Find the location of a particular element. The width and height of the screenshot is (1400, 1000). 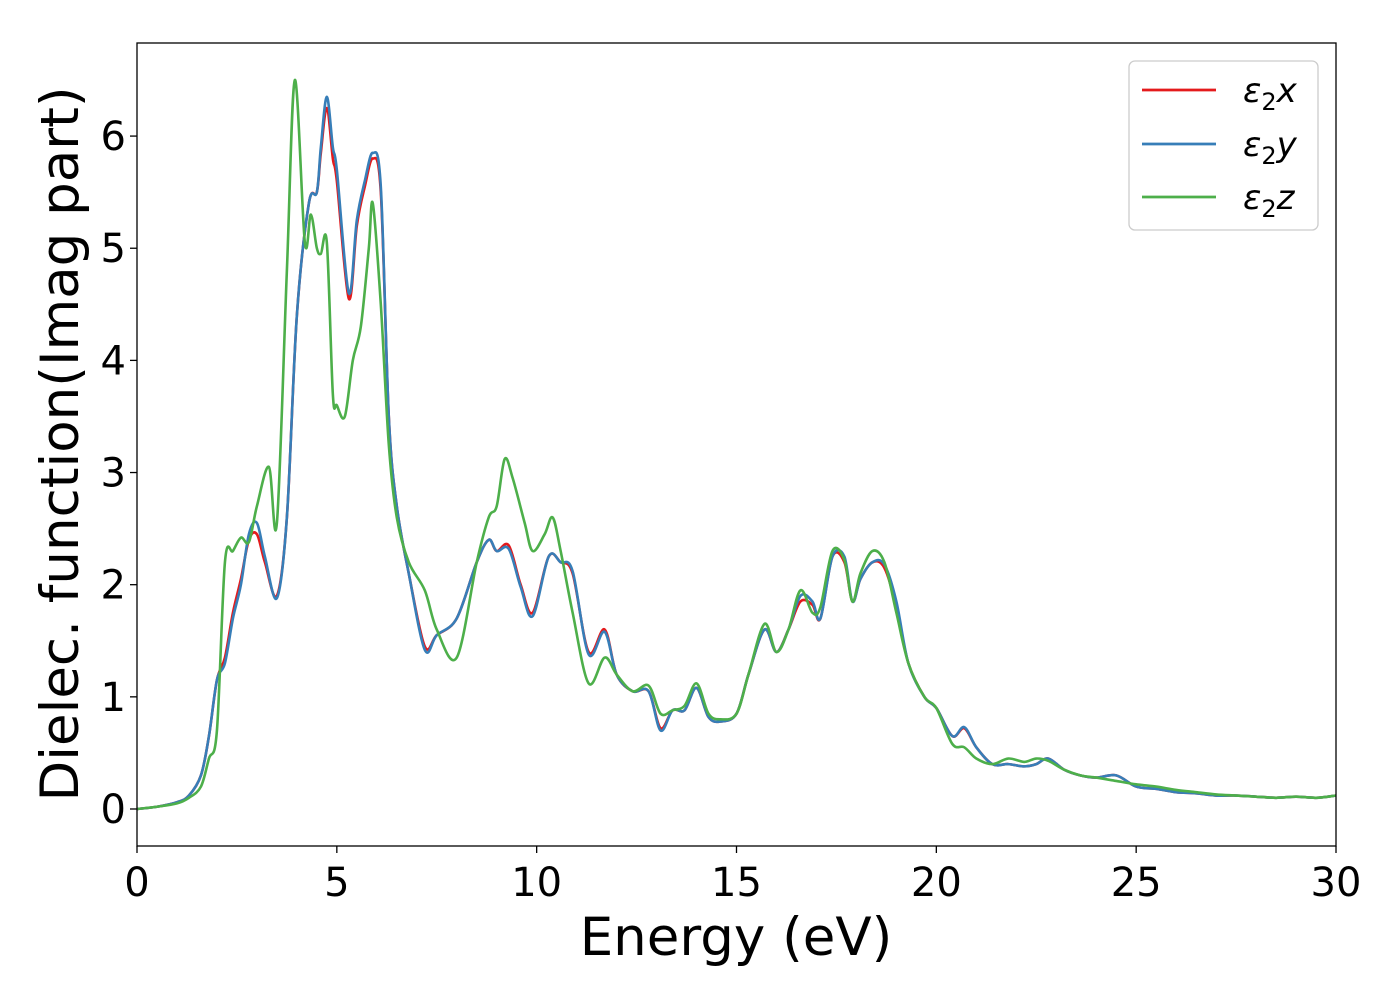

y-axis-label: Dielec. function(Imag part) is located at coordinates (60, 443).